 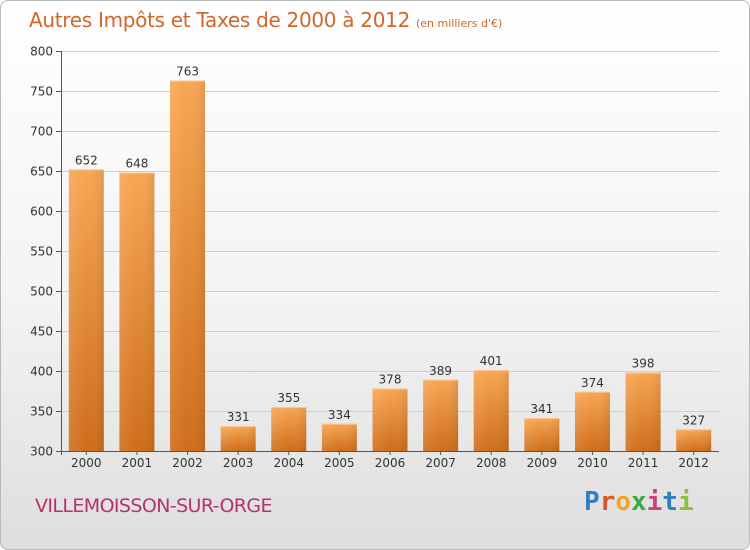 What do you see at coordinates (592, 502) in the screenshot?
I see `logo-letter: P` at bounding box center [592, 502].